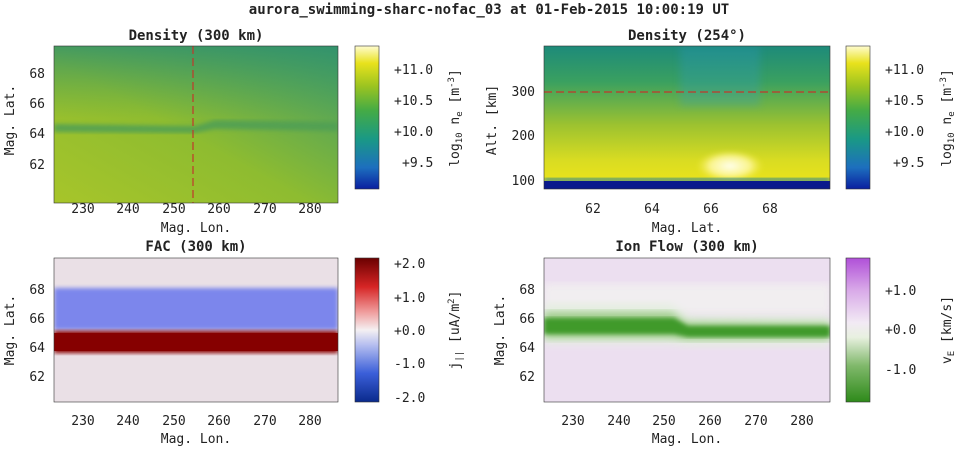 The image size is (975, 450). What do you see at coordinates (681, 209) in the screenshot?
I see `x-ticks: 62 64 66 68` at bounding box center [681, 209].